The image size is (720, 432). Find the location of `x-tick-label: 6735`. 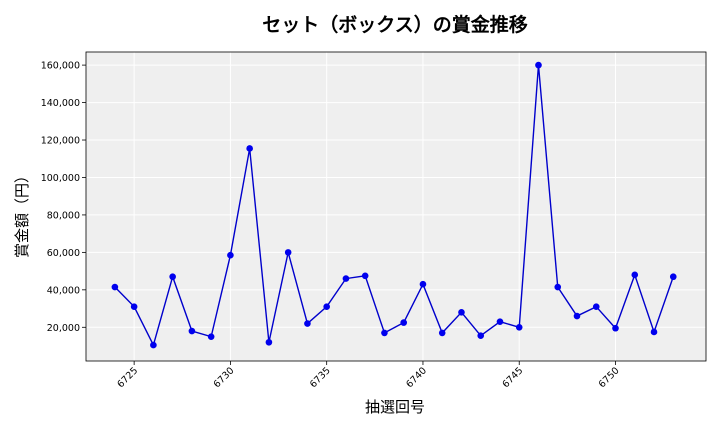

x-tick-label: 6735 is located at coordinates (320, 377).